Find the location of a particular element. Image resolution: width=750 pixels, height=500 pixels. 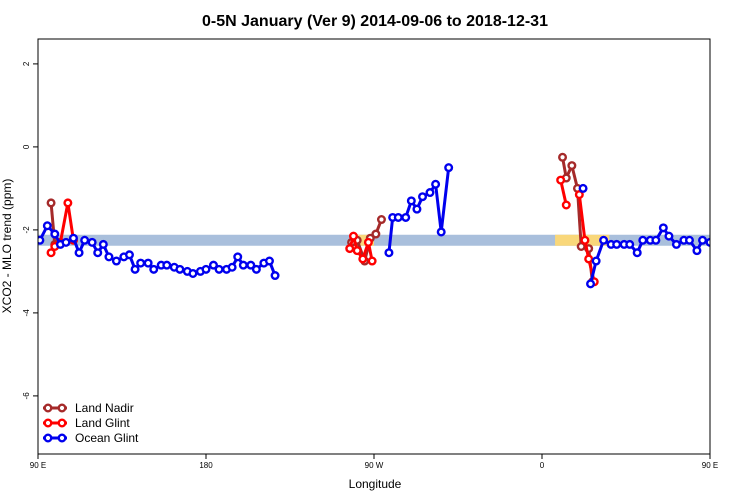

x-axis: 90 E 180 90 W 0 90 E is located at coordinates (374, 462).